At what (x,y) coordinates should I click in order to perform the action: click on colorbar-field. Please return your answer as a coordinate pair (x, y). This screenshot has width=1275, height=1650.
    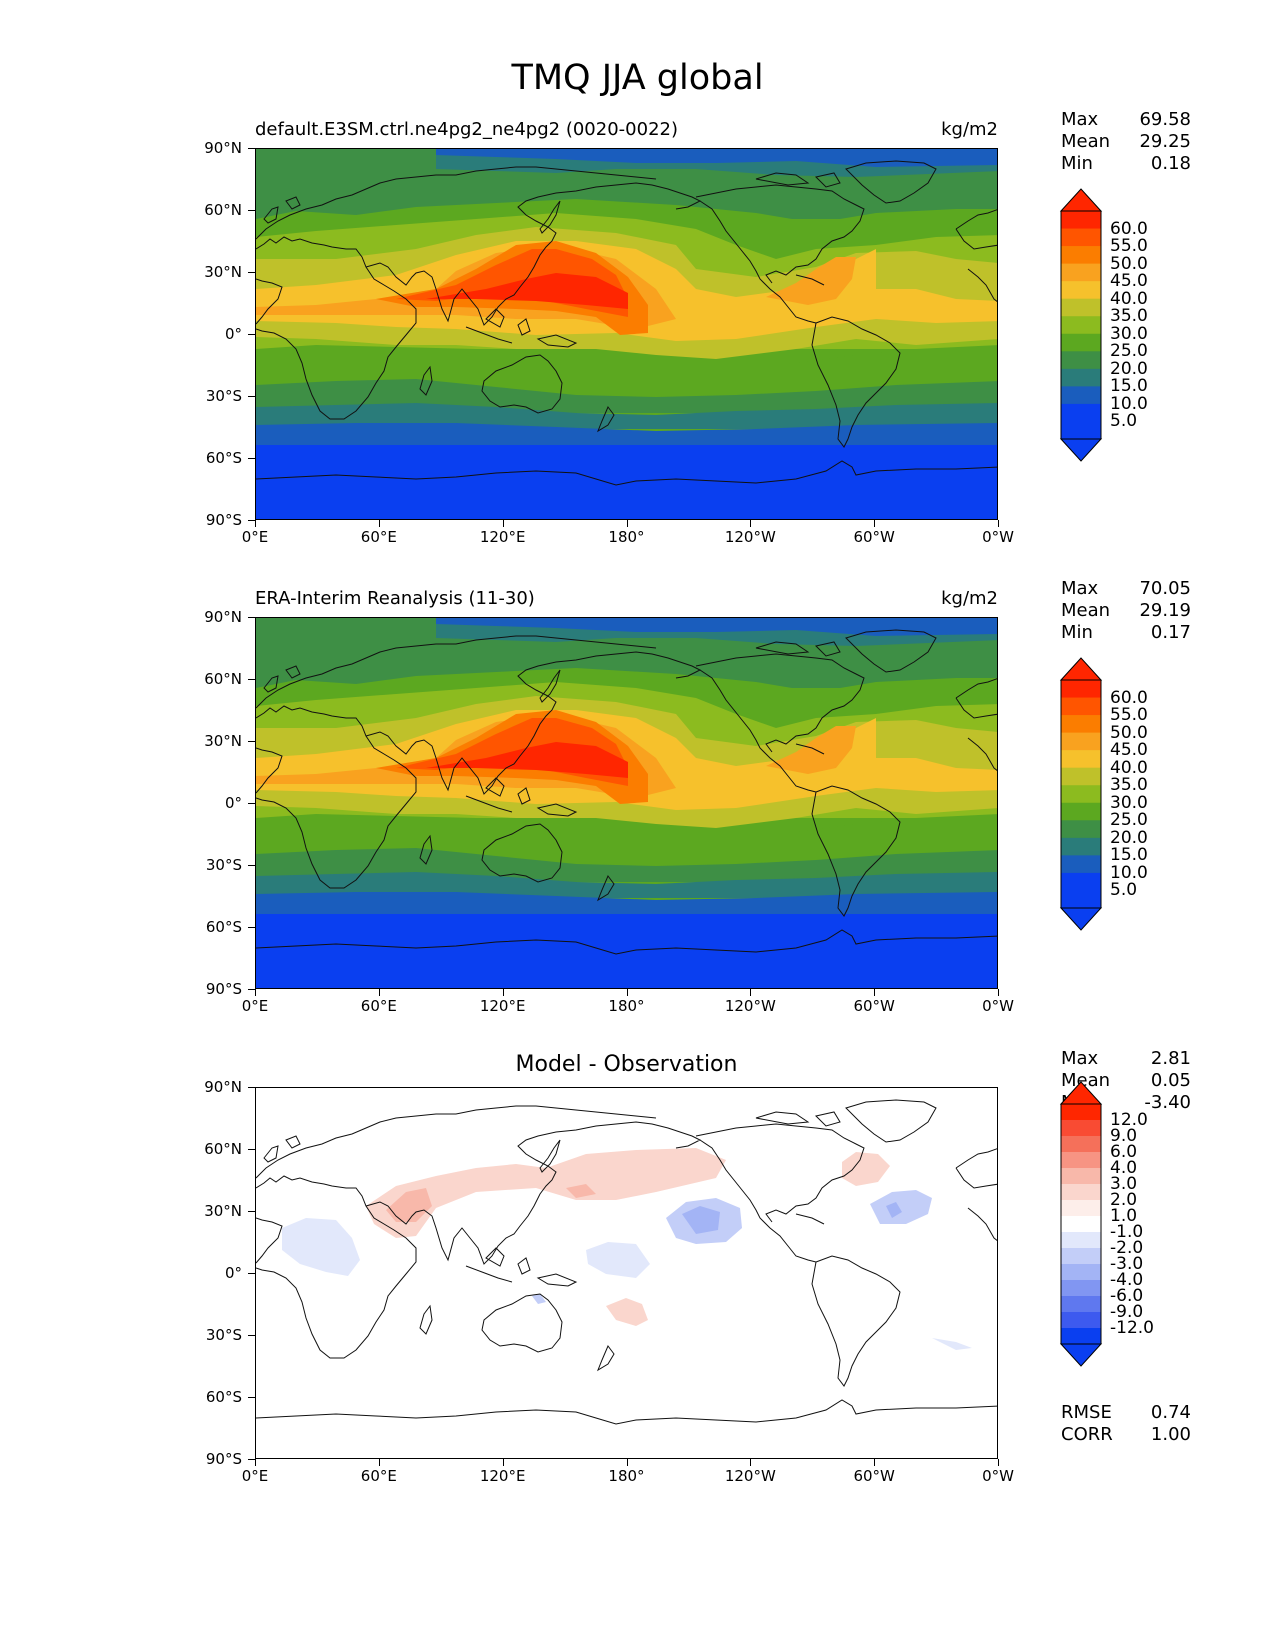
    Looking at the image, I should click on (1081, 794).